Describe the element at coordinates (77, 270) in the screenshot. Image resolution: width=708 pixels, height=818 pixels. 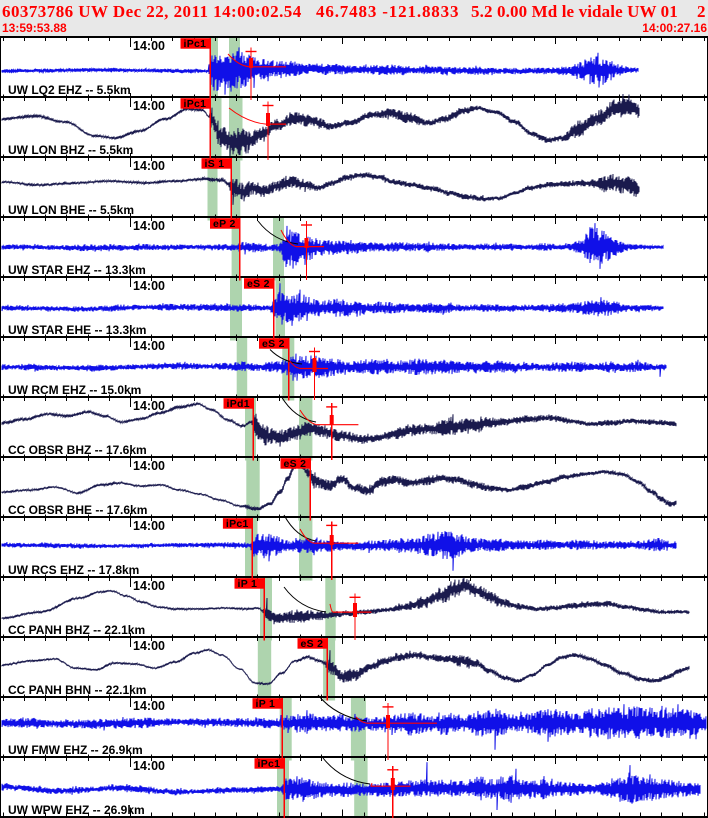
I see `channel-label: UW STAR EHZ -- 13.3km` at that location.